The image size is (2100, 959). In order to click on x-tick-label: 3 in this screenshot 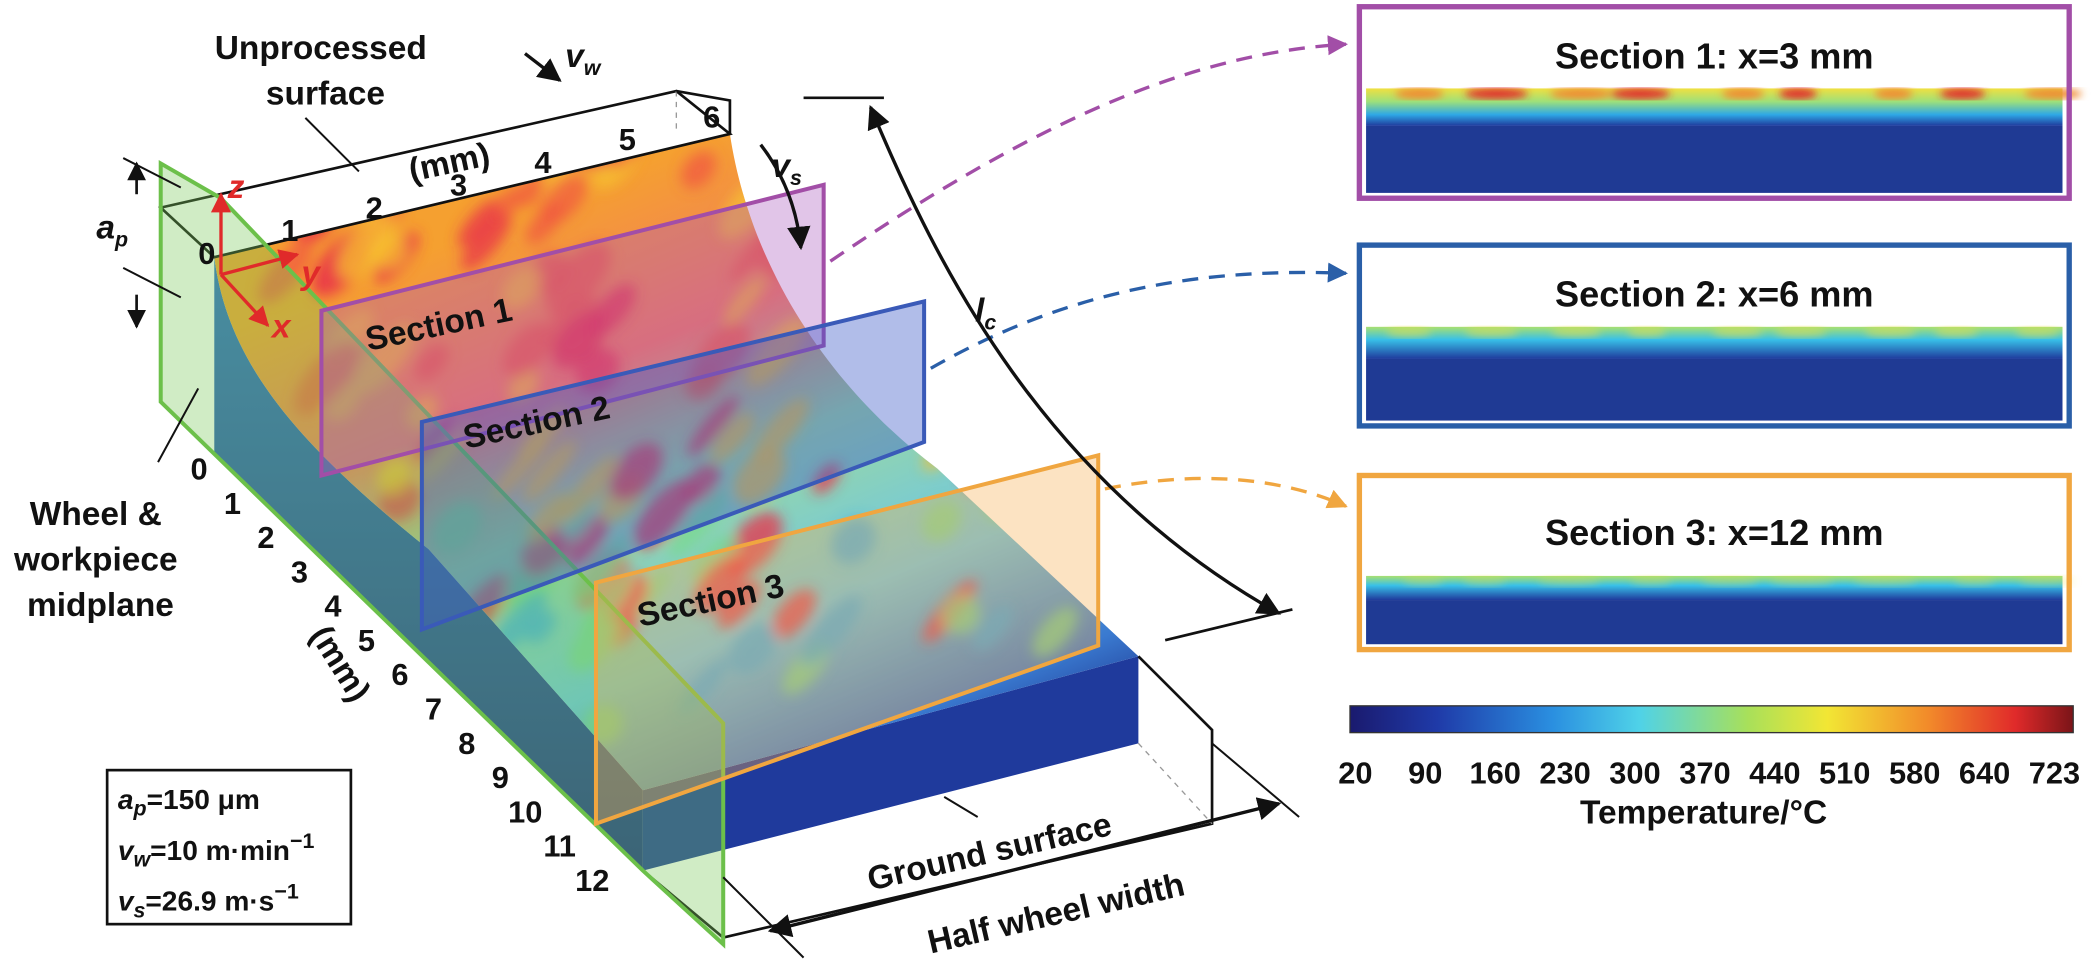, I will do `click(299, 571)`.